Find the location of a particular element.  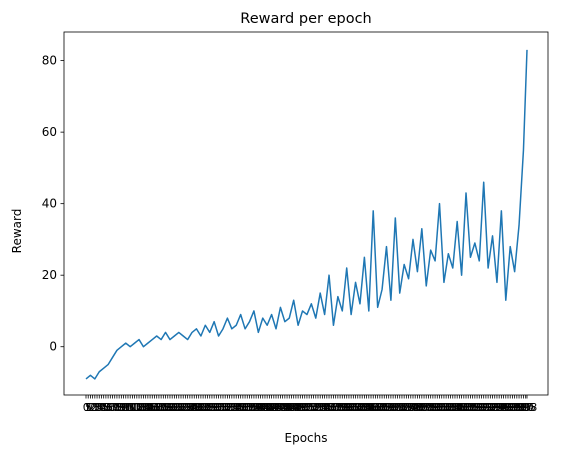

x-tick-label: 795 is located at coordinates (438, 407).